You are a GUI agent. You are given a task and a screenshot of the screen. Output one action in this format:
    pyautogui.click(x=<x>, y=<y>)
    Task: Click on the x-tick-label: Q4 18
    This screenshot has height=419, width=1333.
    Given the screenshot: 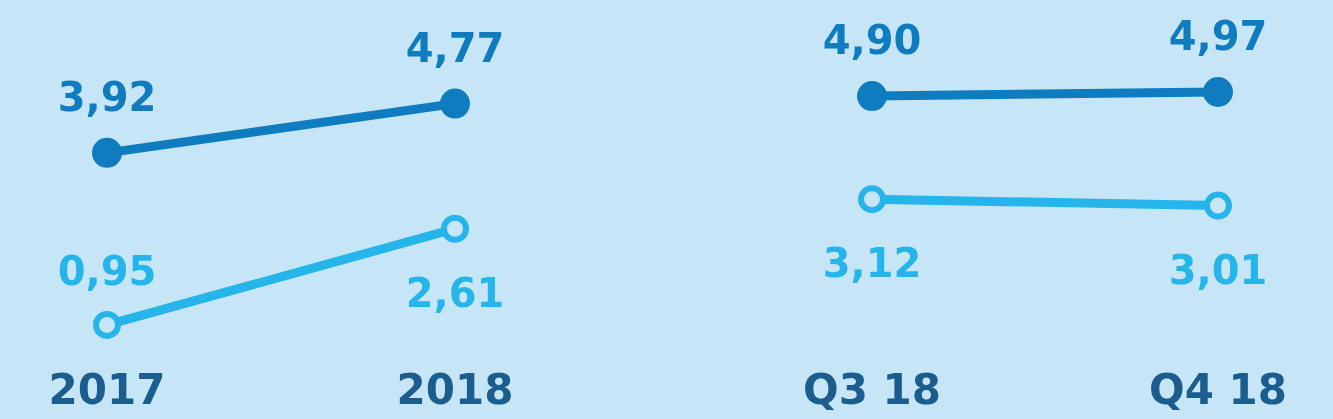 What is the action you would take?
    pyautogui.click(x=1218, y=389)
    